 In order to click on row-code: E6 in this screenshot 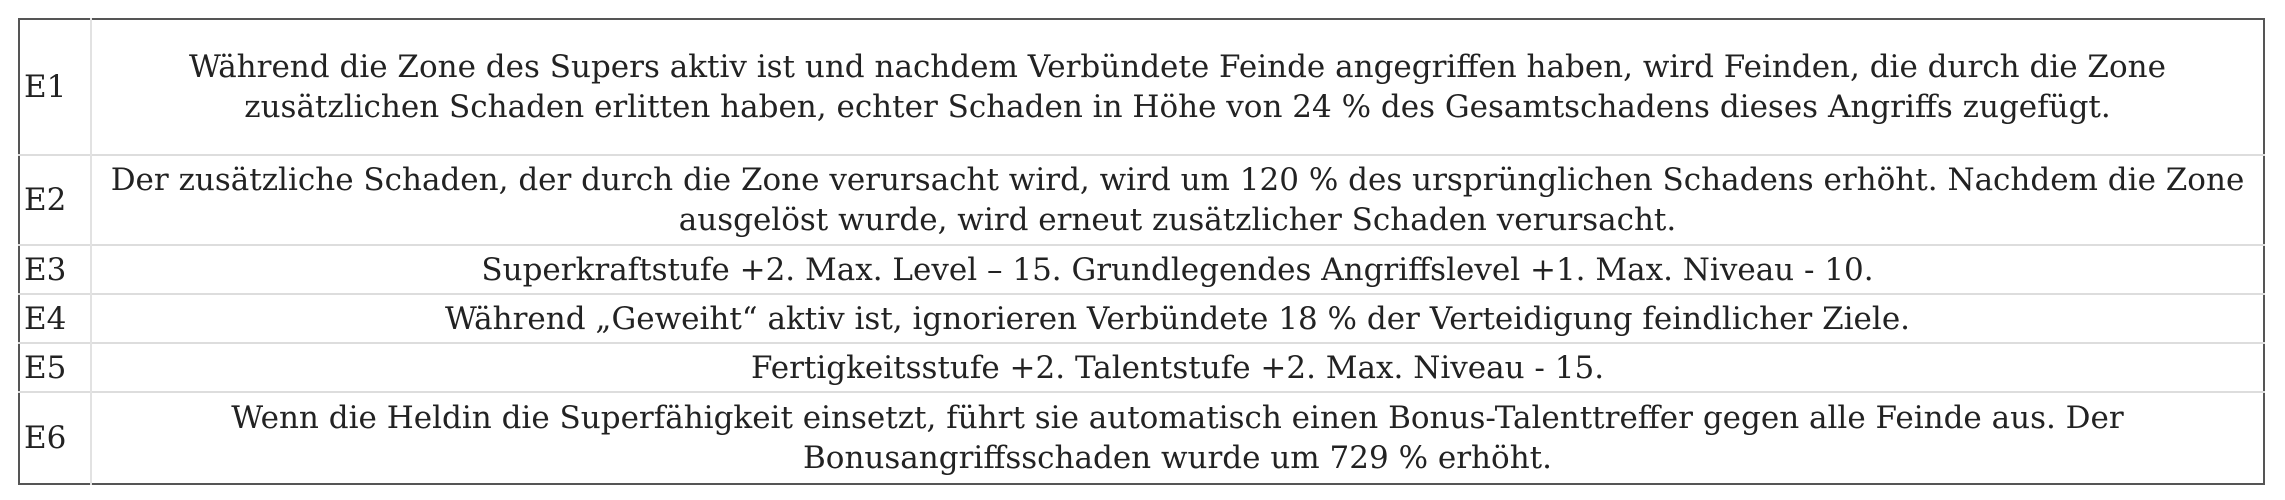, I will do `click(55, 437)`.